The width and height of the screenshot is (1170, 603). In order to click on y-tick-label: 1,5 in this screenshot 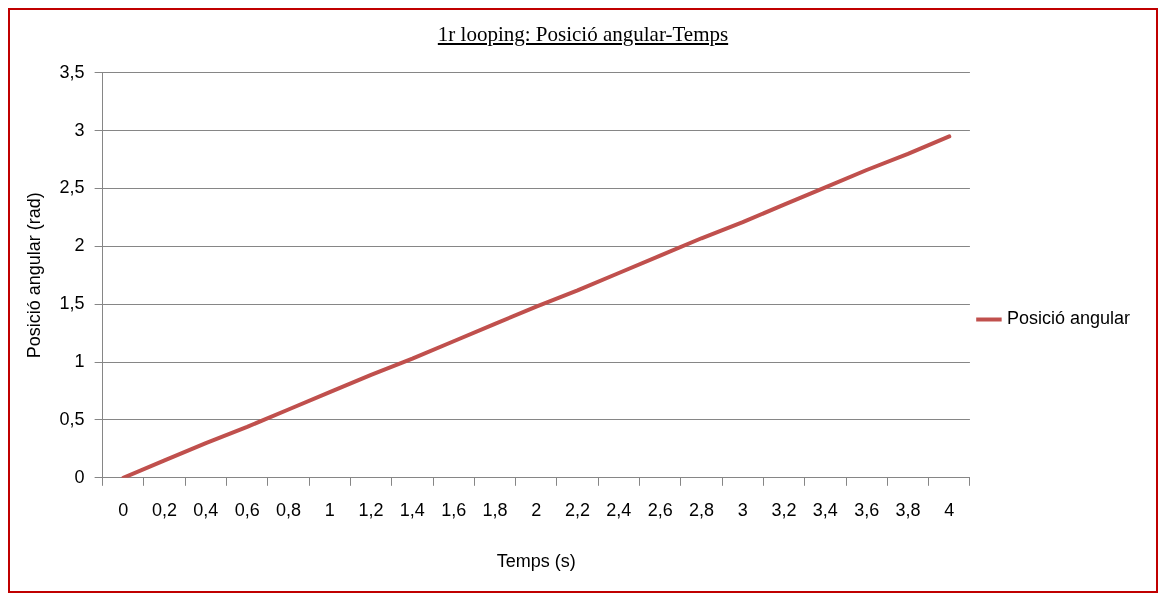, I will do `click(72, 303)`.